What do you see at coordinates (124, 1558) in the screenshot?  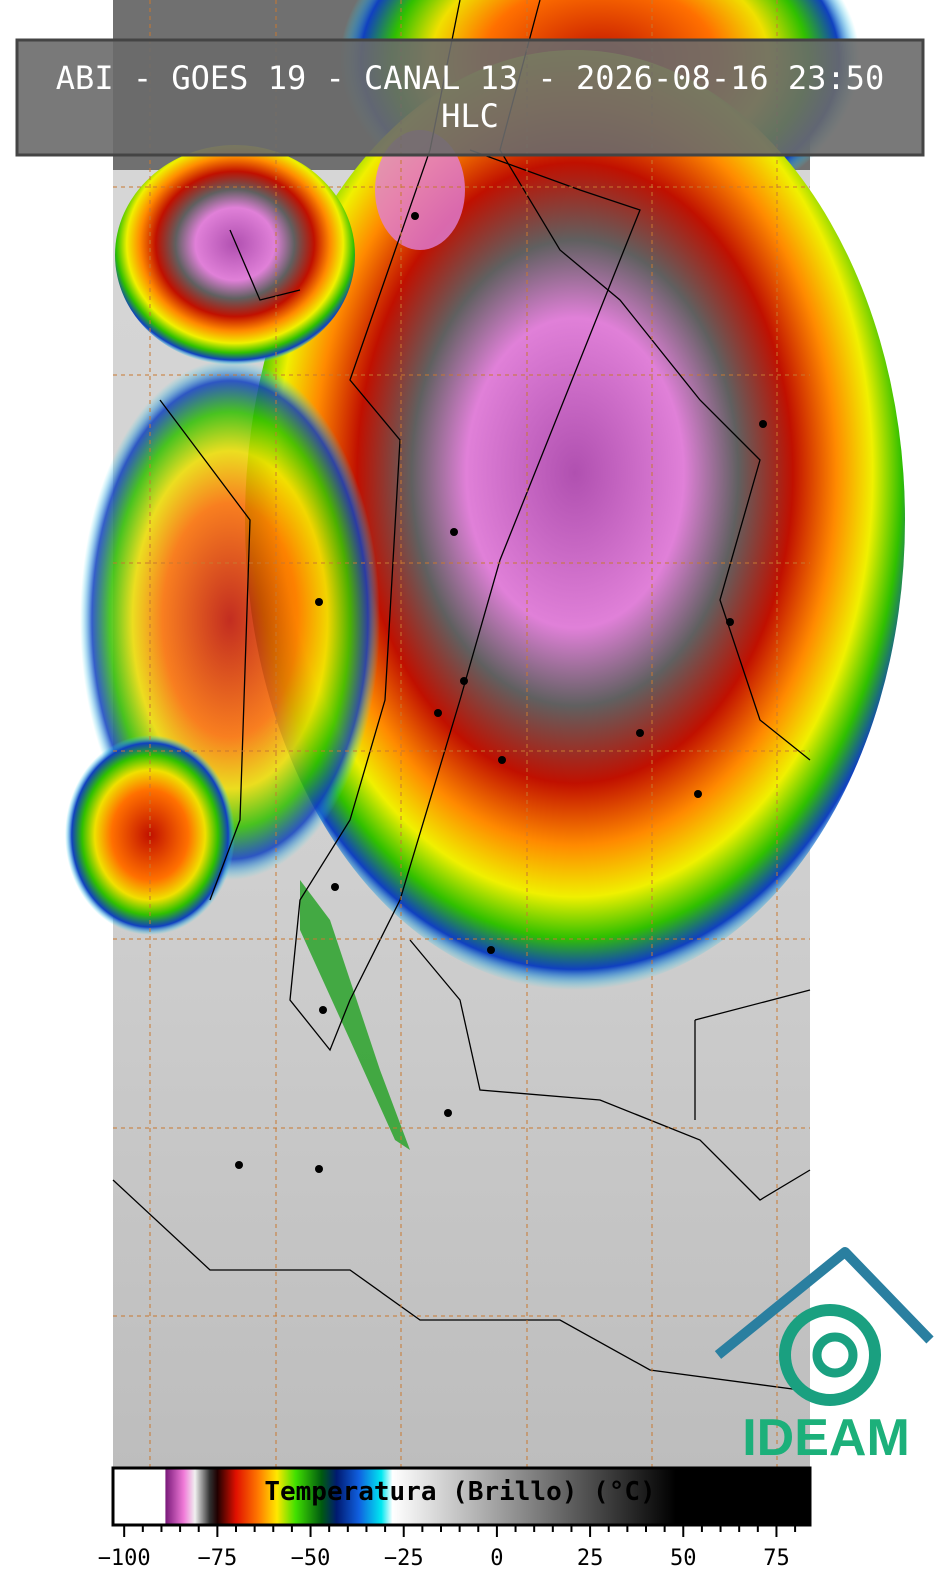 I see `tick-label: −100` at bounding box center [124, 1558].